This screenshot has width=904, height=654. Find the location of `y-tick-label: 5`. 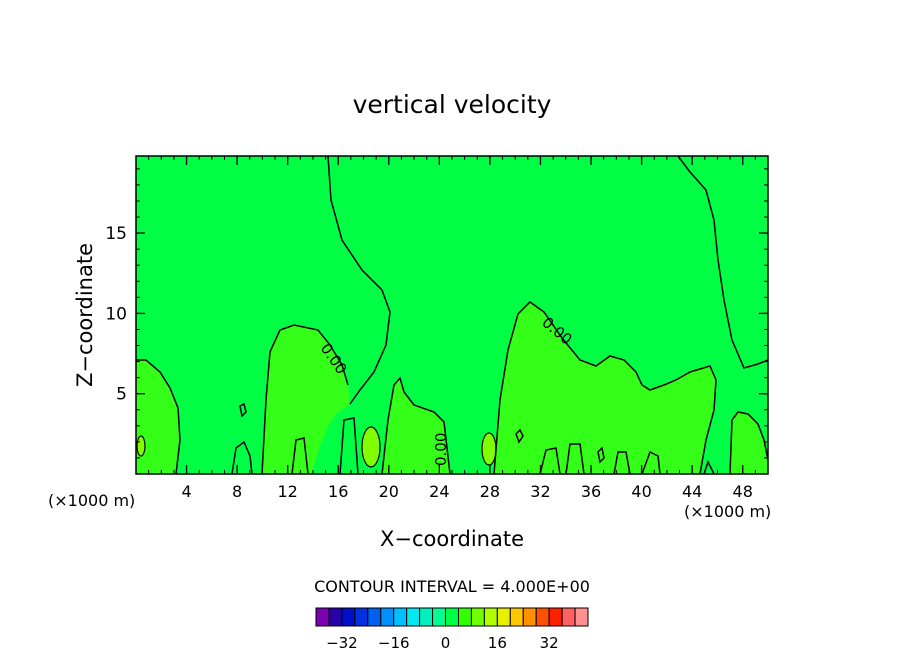

y-tick-label: 5 is located at coordinates (121, 395).